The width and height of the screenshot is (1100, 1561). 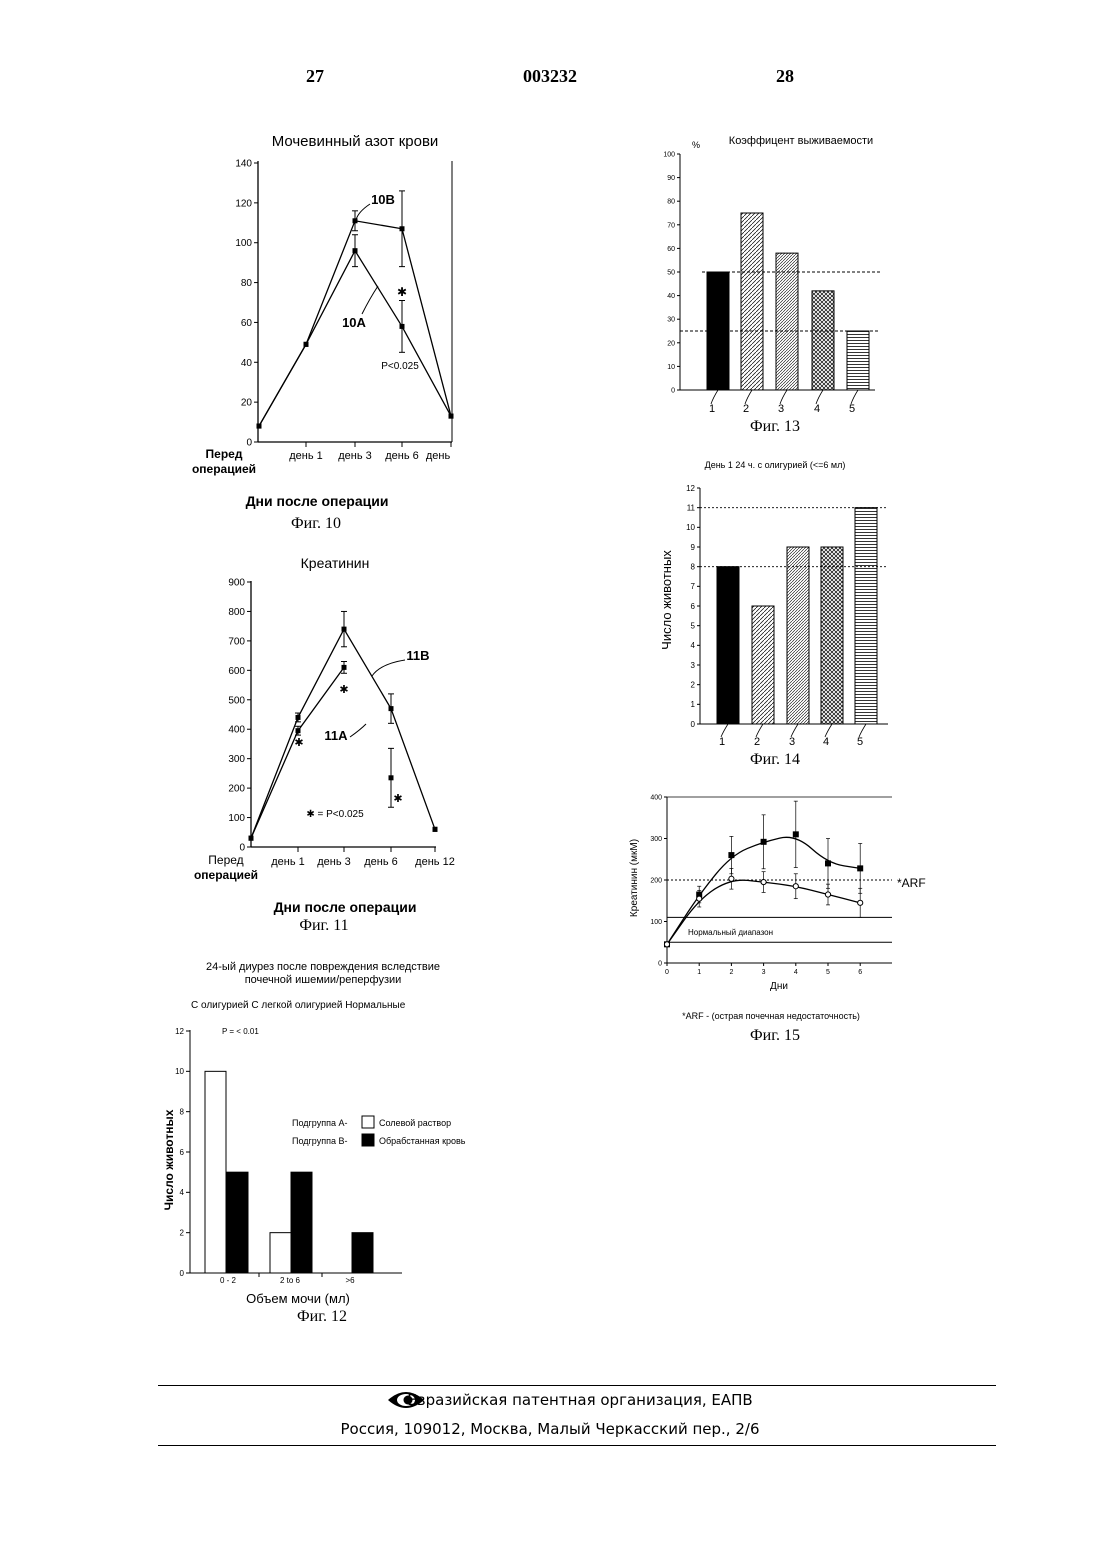 I want to click on y-ticks: 0123456789101112, so click(x=693, y=606).